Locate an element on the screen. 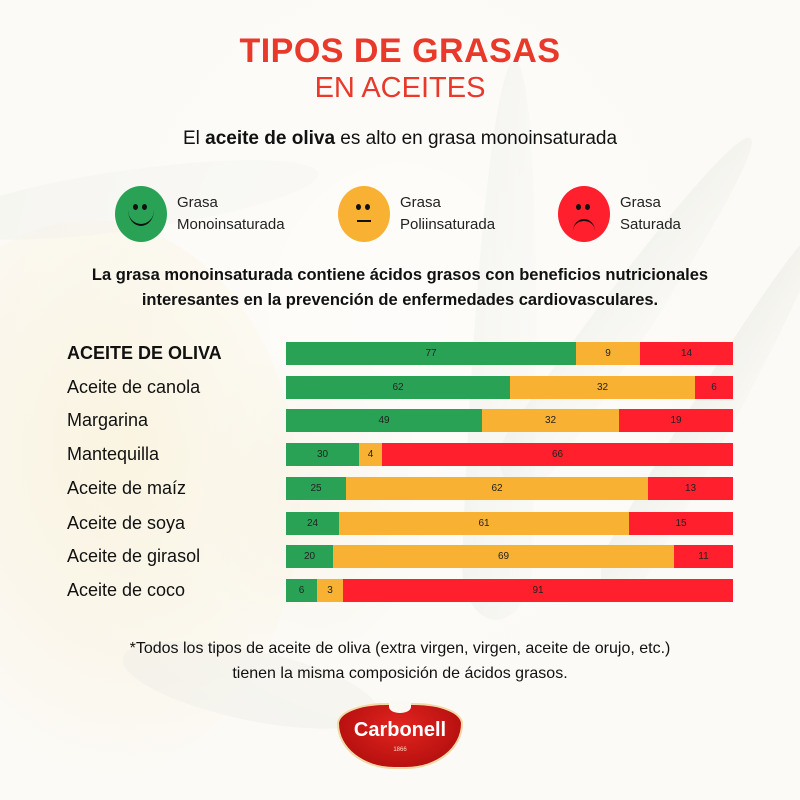 This screenshot has height=800, width=800. stacked-bar: 20 69 11 is located at coordinates (509, 556).